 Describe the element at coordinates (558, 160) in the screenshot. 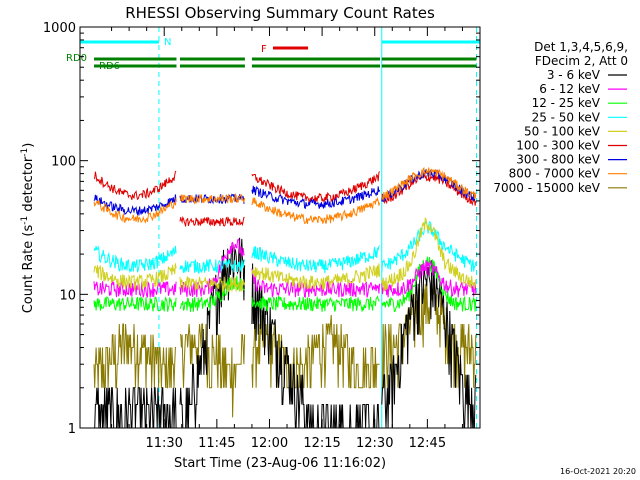

I see `legend-label: 300 - 800 keV` at that location.